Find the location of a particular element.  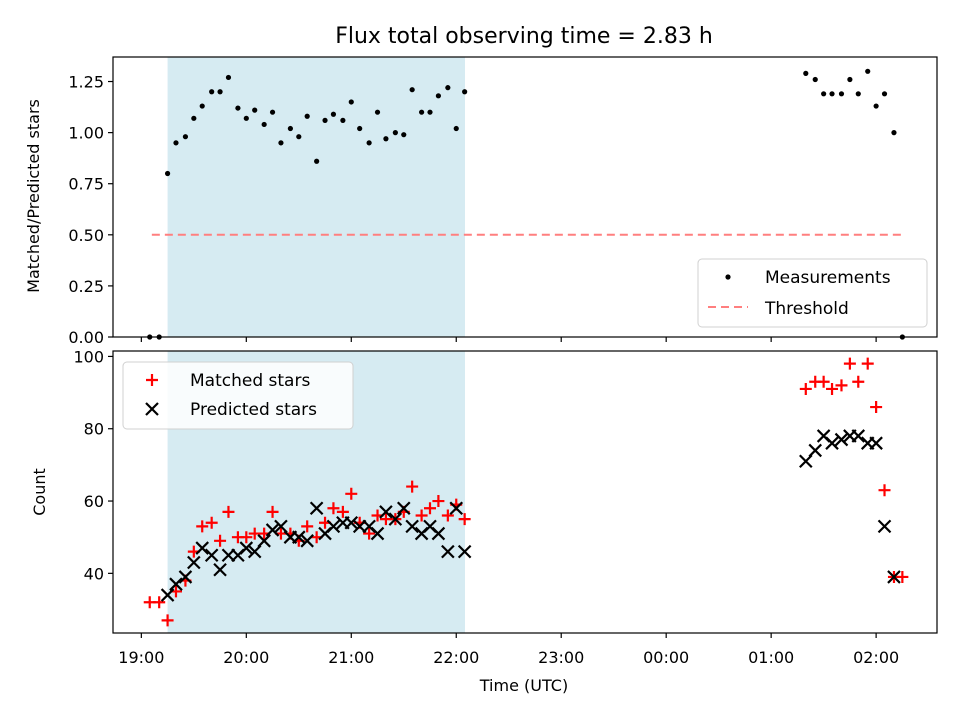

bottom-legend: Matched stars Predicted stars is located at coordinates (238, 395).